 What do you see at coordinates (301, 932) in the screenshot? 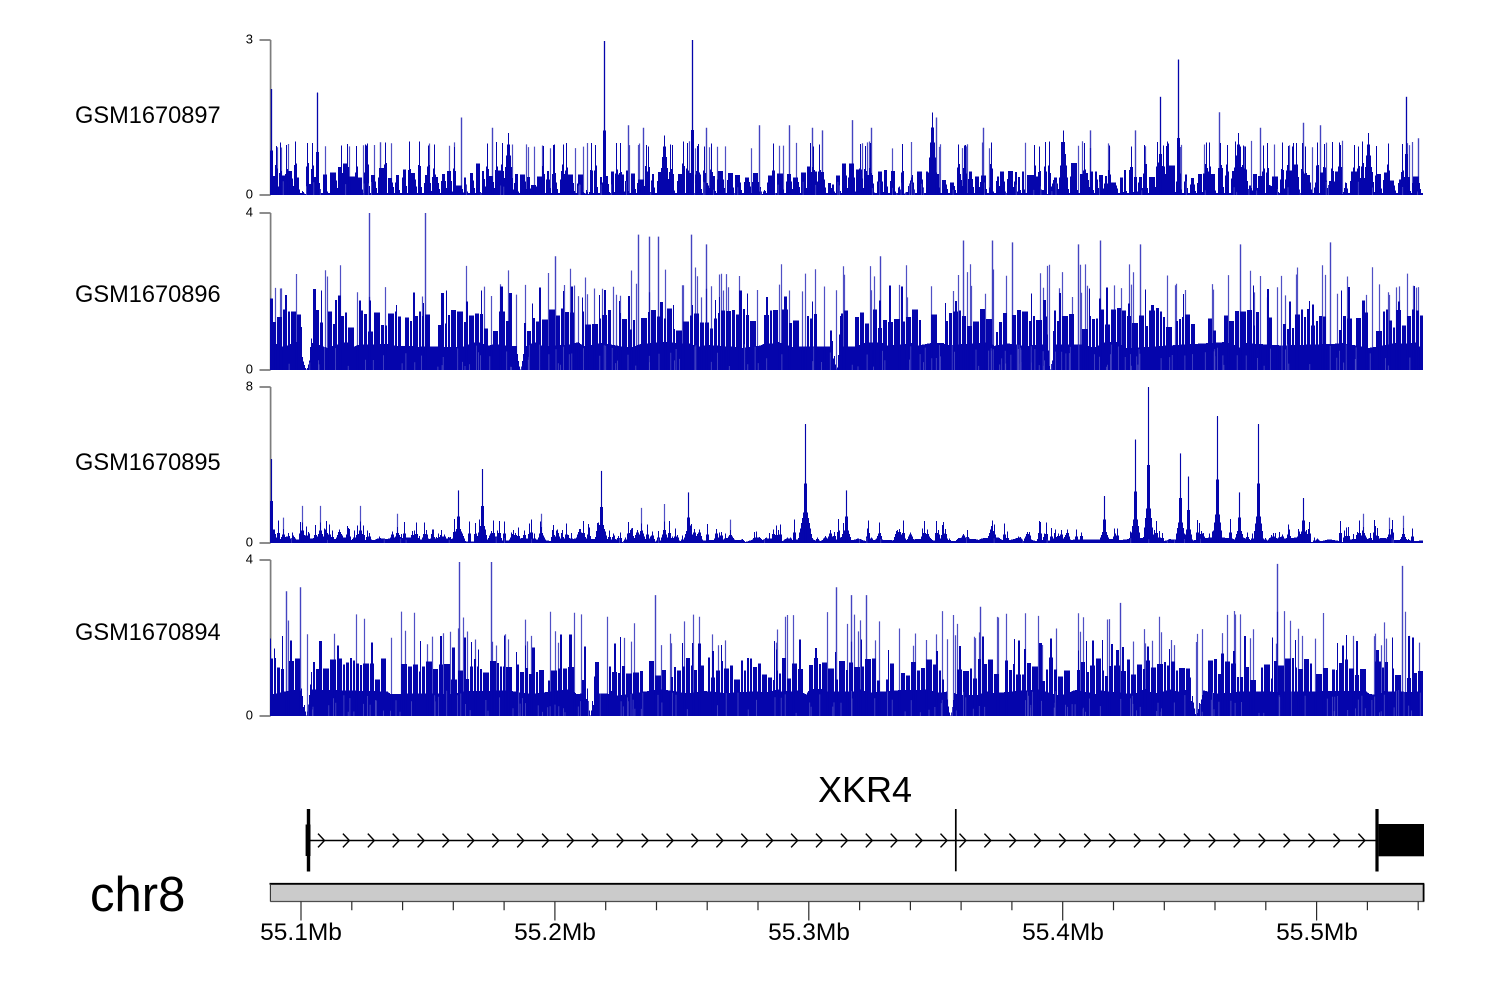
I see `svg-text: 55.1Mb` at bounding box center [301, 932].